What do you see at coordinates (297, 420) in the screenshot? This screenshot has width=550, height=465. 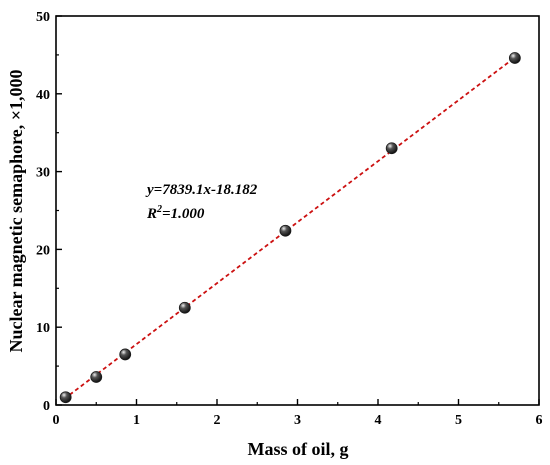 I see `x-tick-label: 3` at bounding box center [297, 420].